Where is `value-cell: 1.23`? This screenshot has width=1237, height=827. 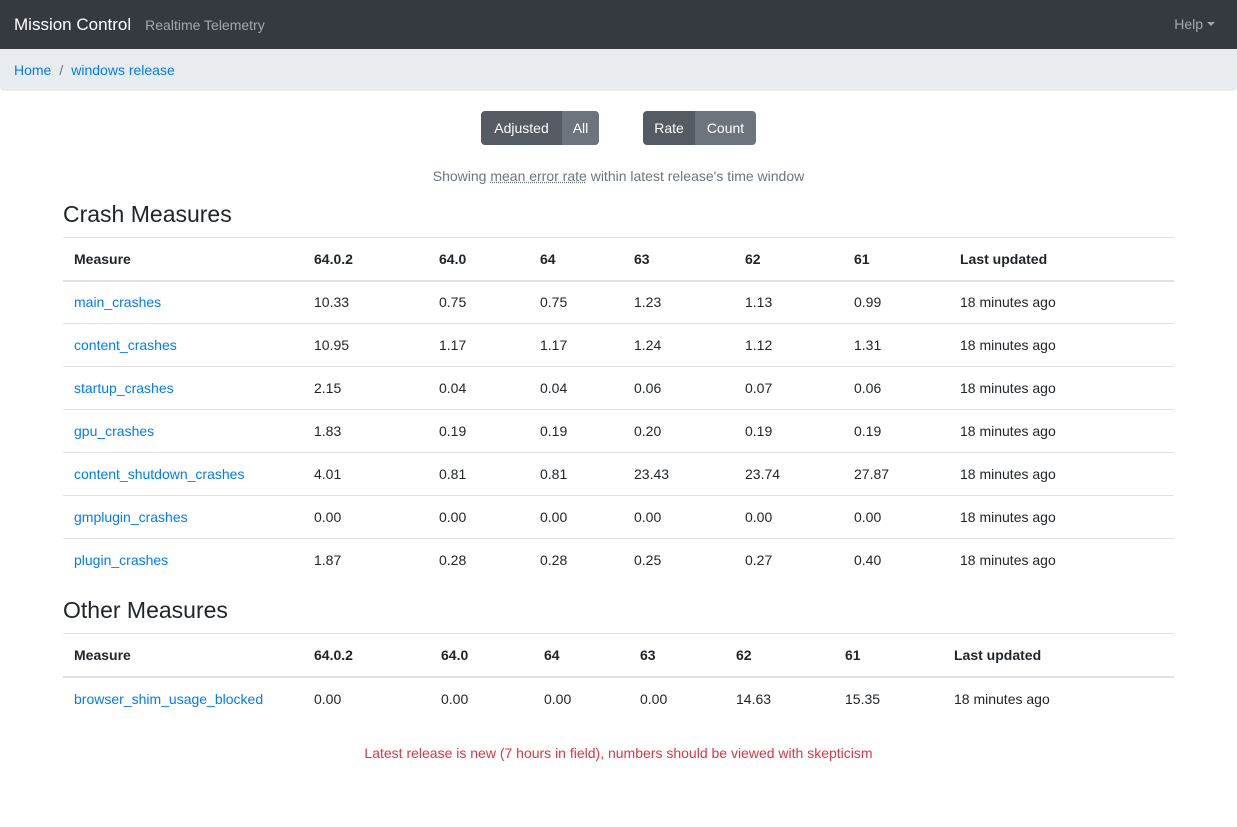 value-cell: 1.23 is located at coordinates (648, 302).